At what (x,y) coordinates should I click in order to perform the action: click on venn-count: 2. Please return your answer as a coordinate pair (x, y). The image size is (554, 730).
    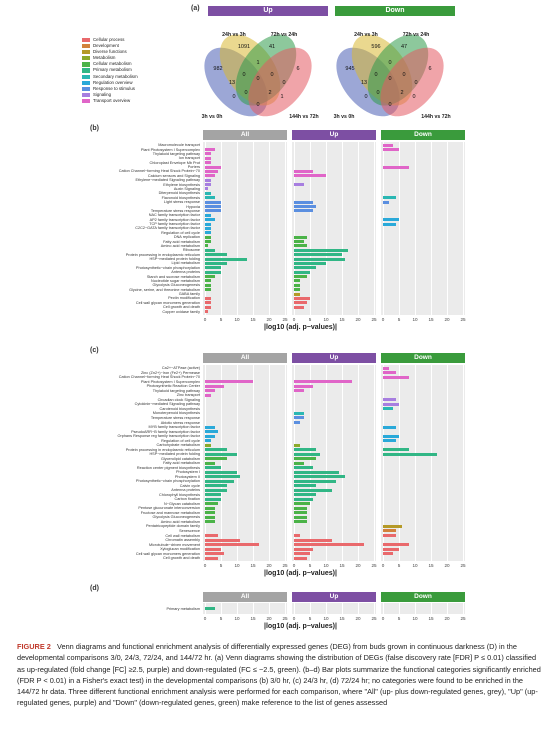
    Looking at the image, I should click on (401, 93).